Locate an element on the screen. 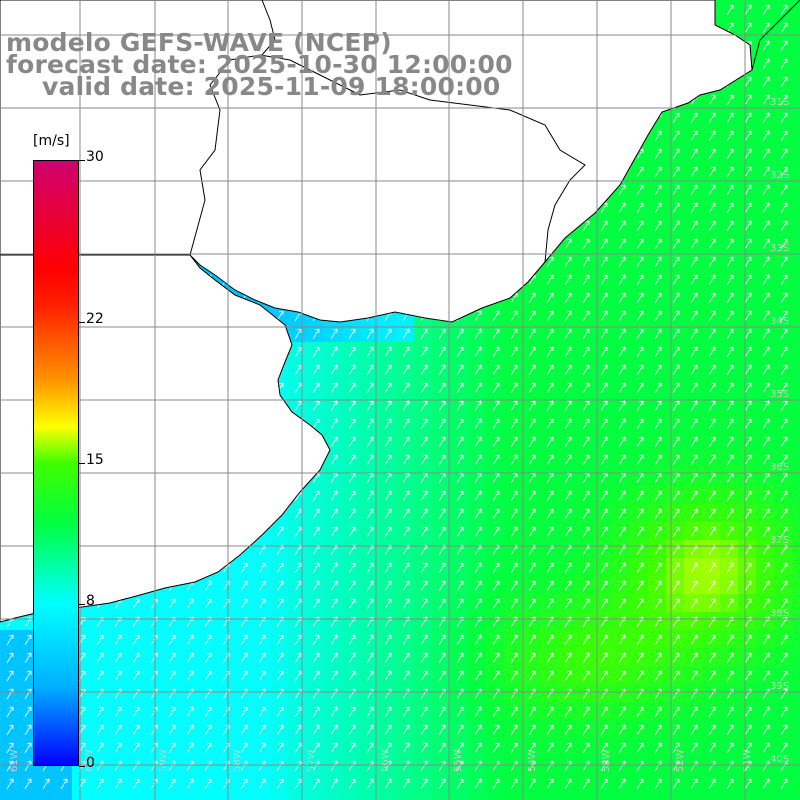  lat-label: 38S is located at coordinates (779, 613).